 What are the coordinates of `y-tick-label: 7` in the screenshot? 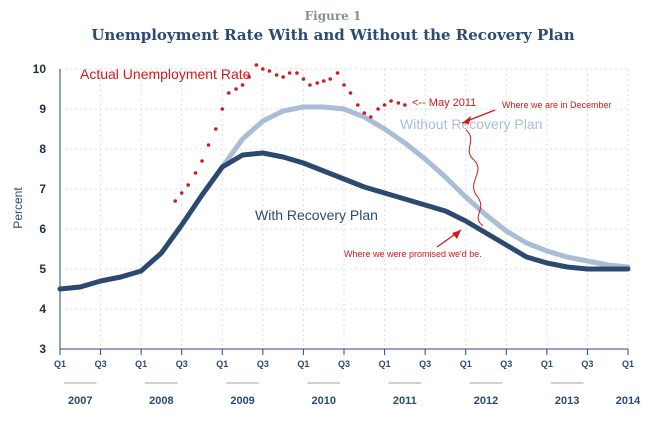 It's located at (42, 189).